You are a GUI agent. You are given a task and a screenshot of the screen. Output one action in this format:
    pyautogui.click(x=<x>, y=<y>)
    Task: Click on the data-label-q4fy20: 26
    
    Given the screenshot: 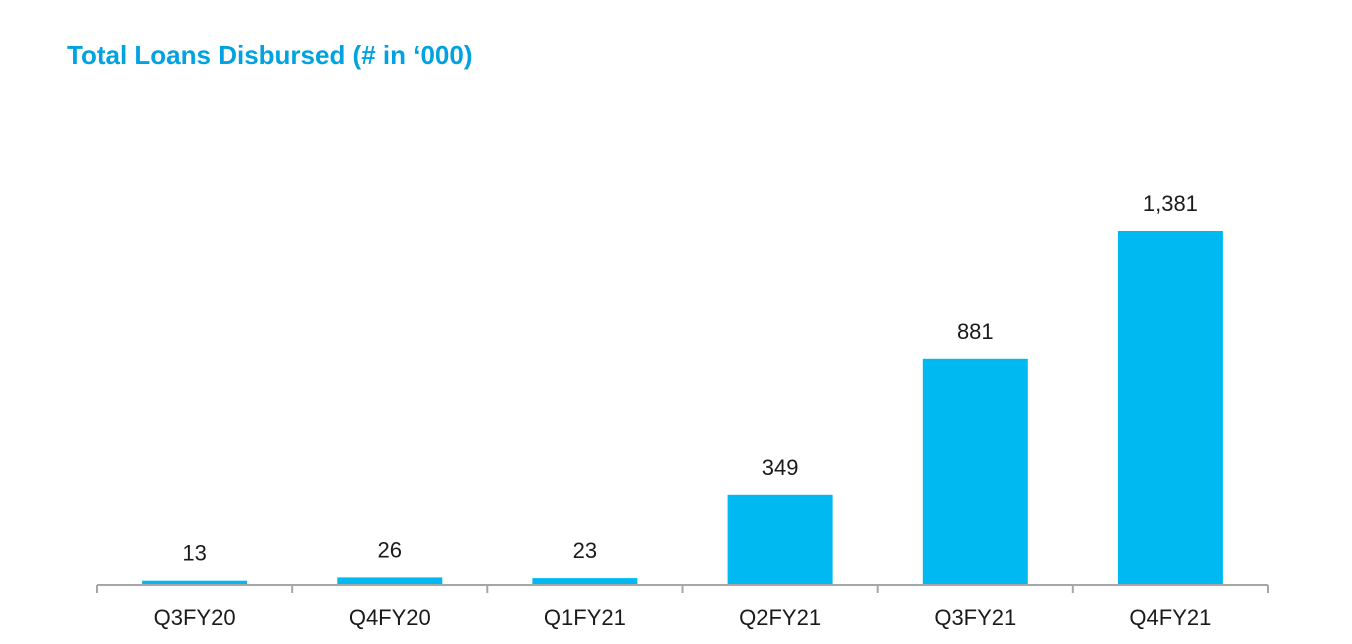 What is the action you would take?
    pyautogui.click(x=390, y=549)
    